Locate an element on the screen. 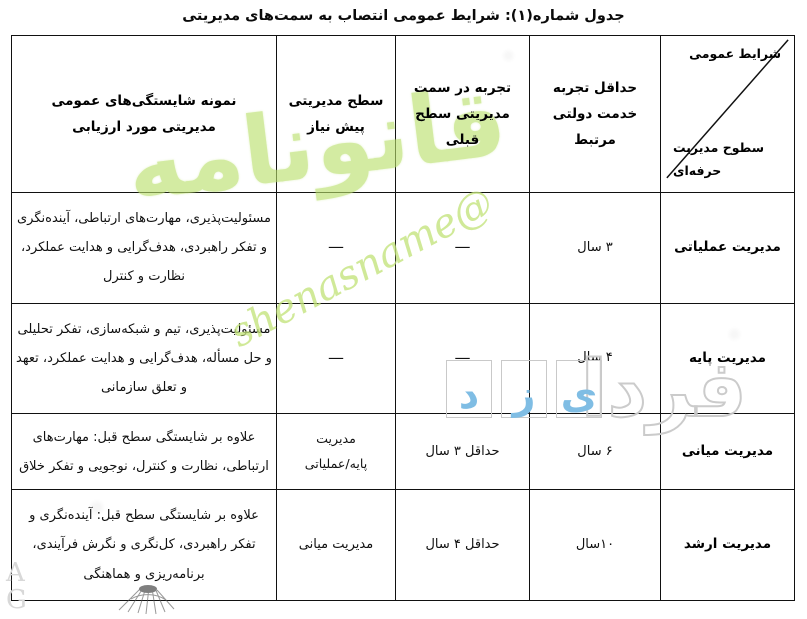  cell-service-experience: ۱۰سال is located at coordinates (595, 545).